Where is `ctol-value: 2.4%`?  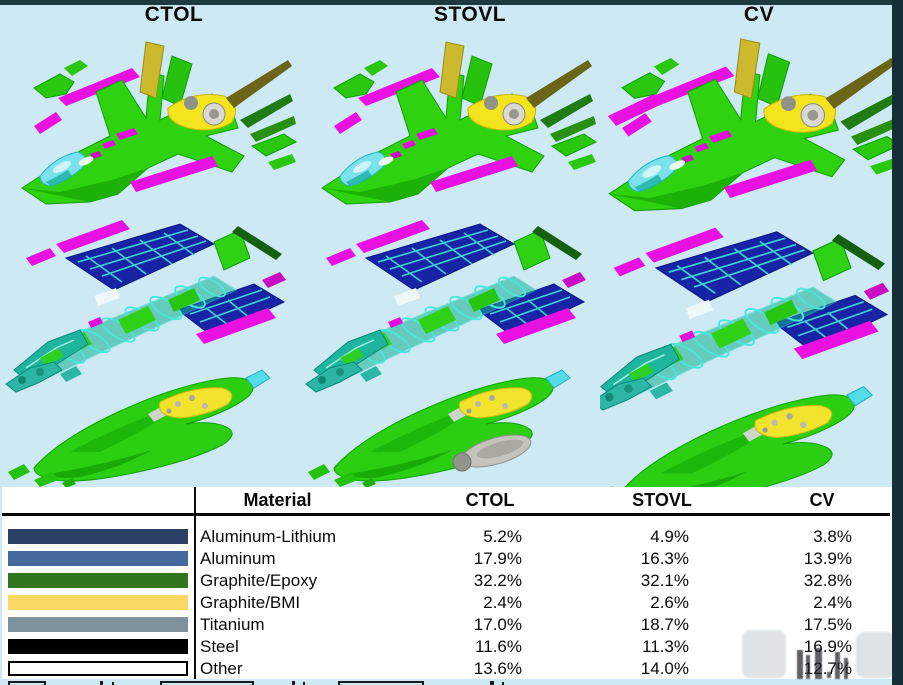
ctol-value: 2.4% is located at coordinates (502, 602).